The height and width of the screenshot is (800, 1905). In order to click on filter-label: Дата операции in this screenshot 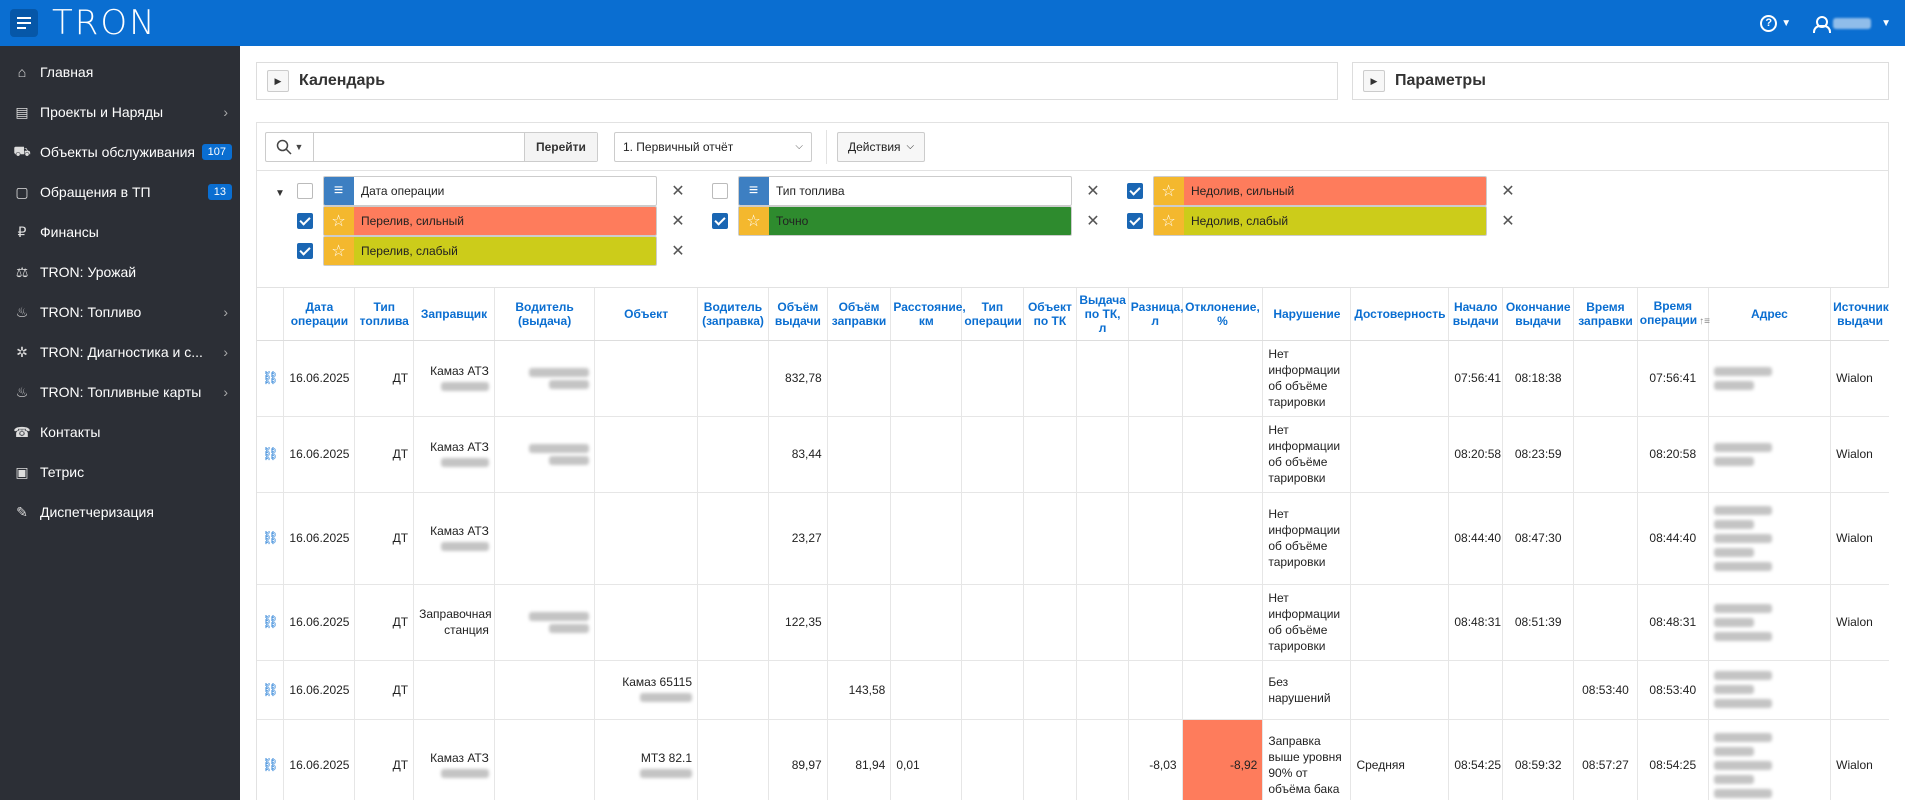, I will do `click(403, 191)`.